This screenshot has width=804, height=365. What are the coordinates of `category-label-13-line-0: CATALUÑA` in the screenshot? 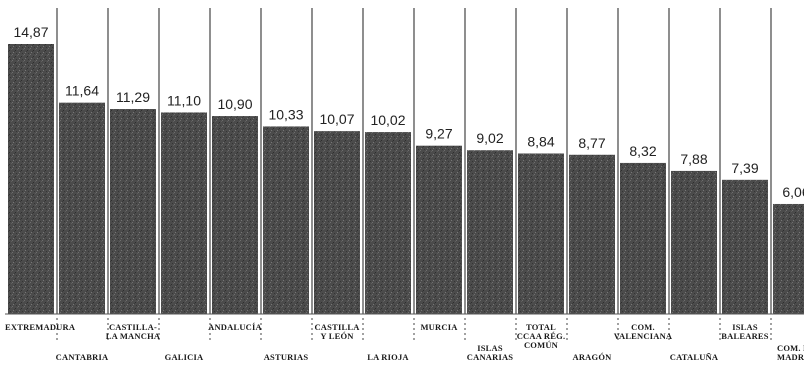 It's located at (694, 357).